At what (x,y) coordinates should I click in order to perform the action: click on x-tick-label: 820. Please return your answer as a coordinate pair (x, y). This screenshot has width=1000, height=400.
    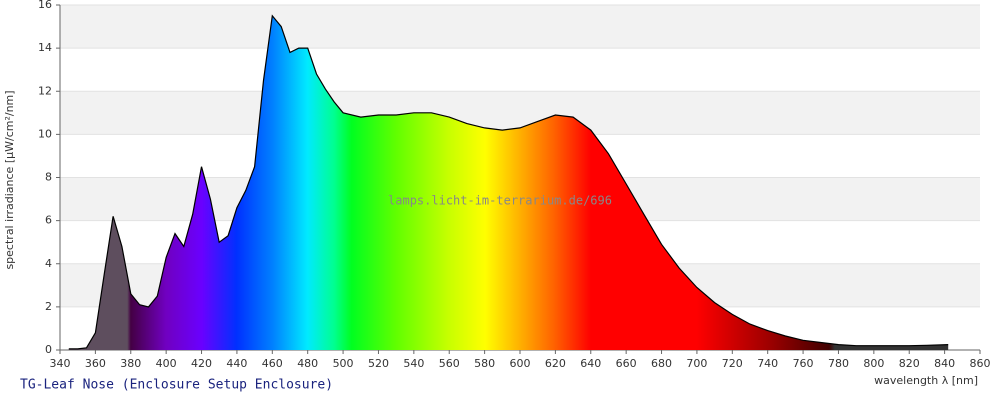
    Looking at the image, I should click on (909, 363).